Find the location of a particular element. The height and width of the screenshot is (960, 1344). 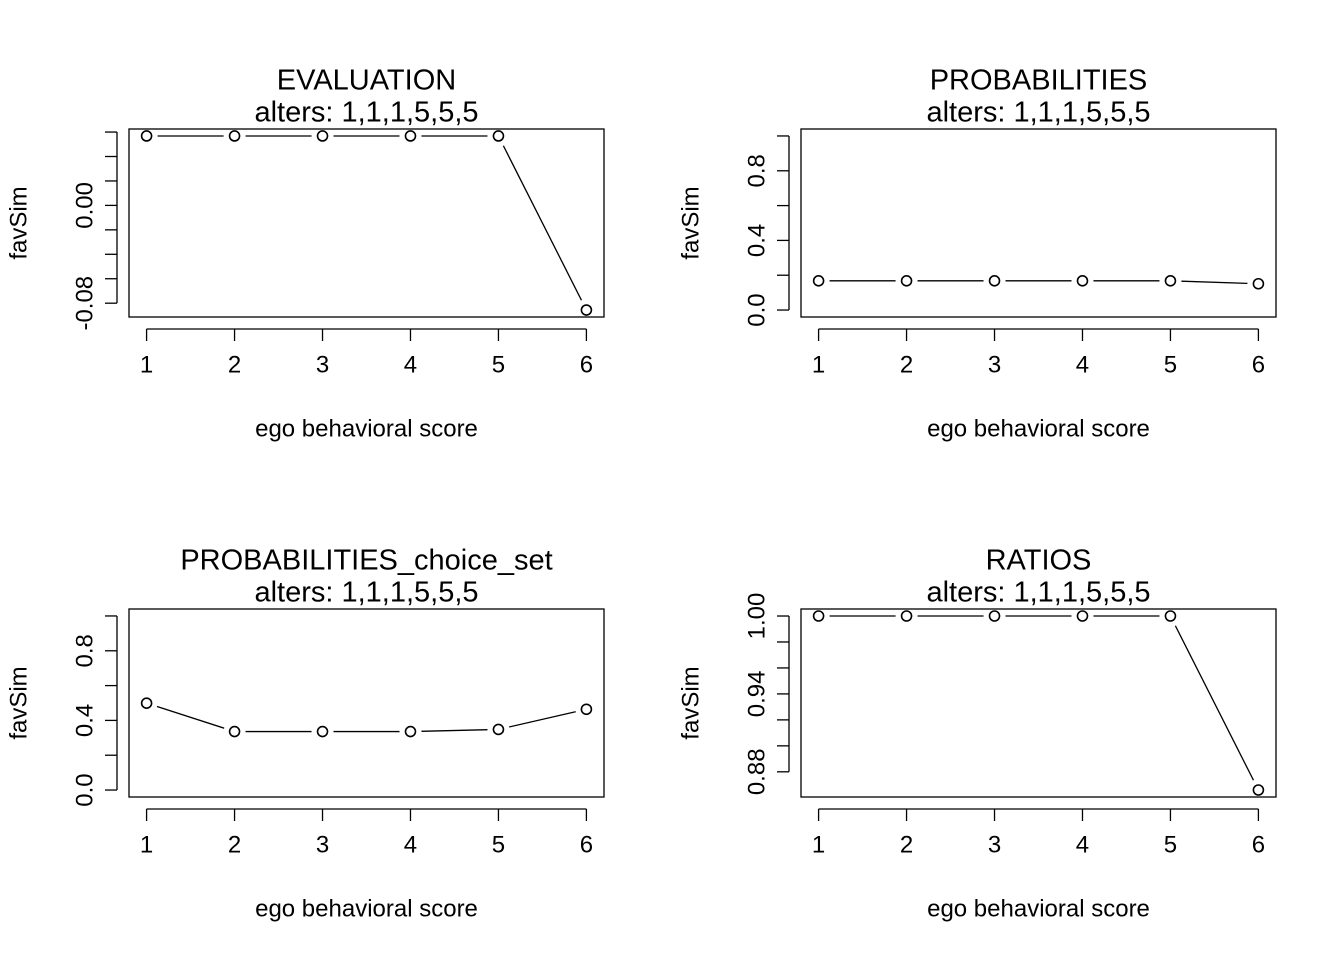

chart-title: RATIOS is located at coordinates (1039, 561).